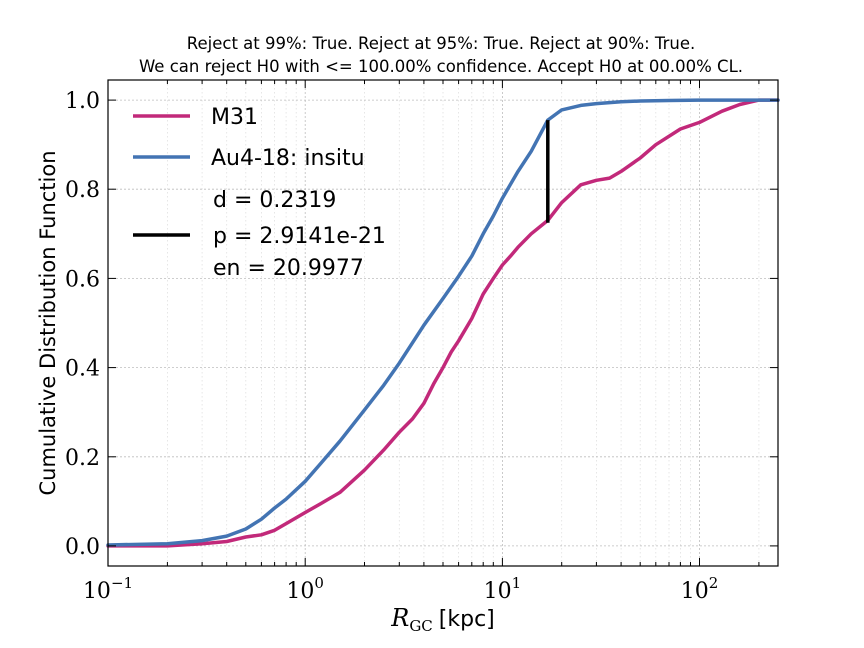  Describe the element at coordinates (288, 158) in the screenshot. I see `legend-label-au4-18: Au4-18: insitu` at that location.